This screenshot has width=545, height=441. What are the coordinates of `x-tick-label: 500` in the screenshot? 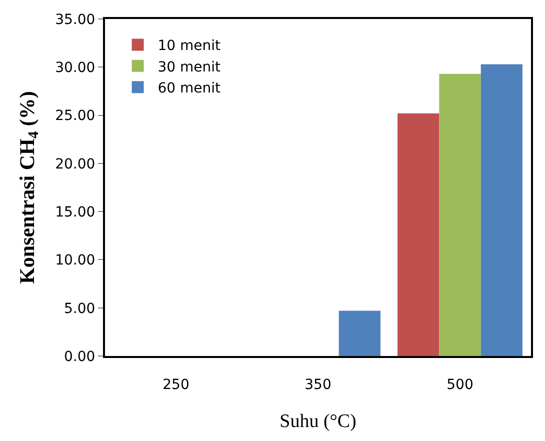 It's located at (460, 384).